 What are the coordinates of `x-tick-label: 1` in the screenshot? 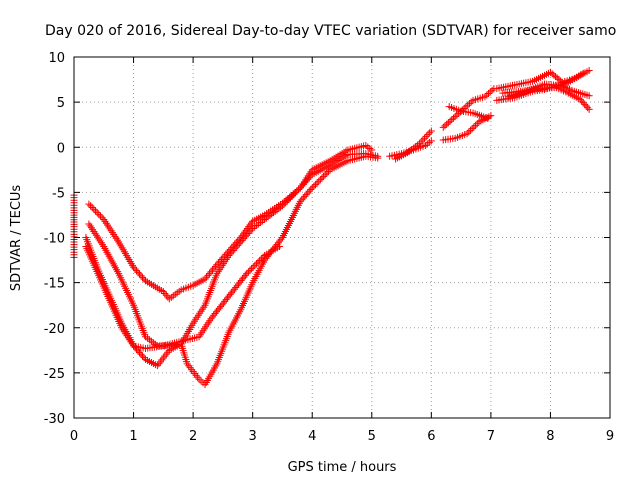 It's located at (133, 436).